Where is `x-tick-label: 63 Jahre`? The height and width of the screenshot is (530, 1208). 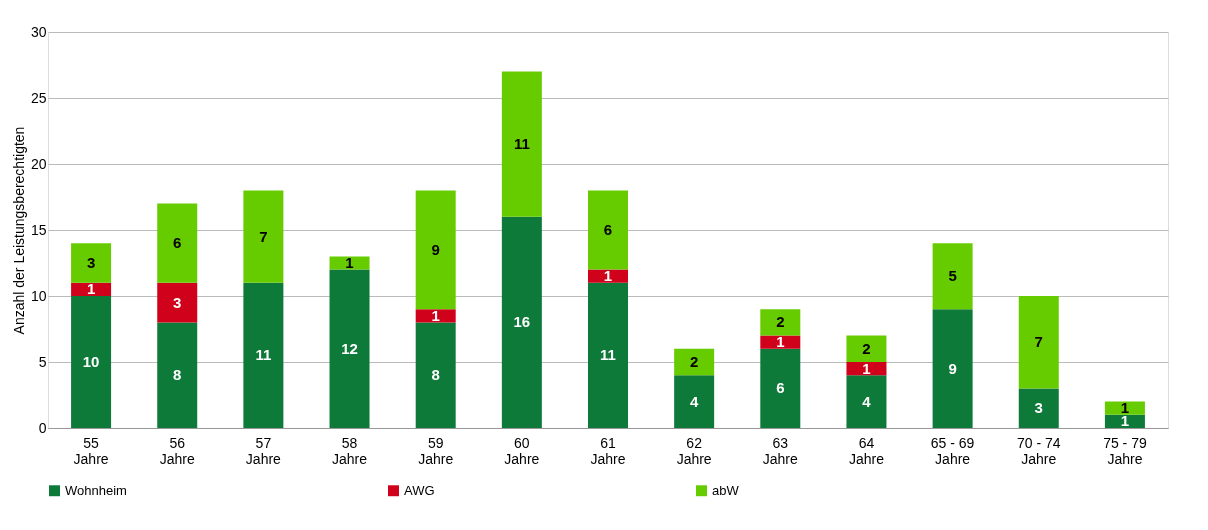 x-tick-label: 63 Jahre is located at coordinates (780, 450).